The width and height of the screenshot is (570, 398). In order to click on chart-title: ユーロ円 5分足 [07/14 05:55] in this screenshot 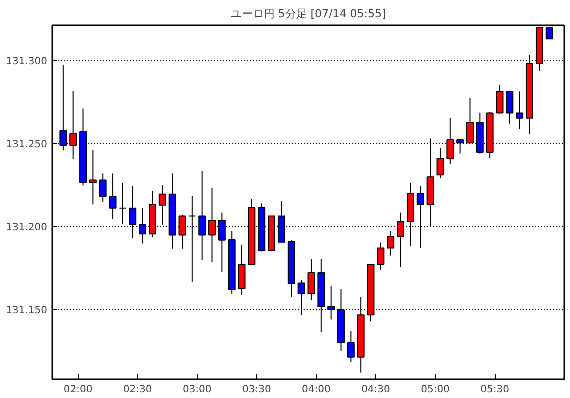, I will do `click(308, 14)`.